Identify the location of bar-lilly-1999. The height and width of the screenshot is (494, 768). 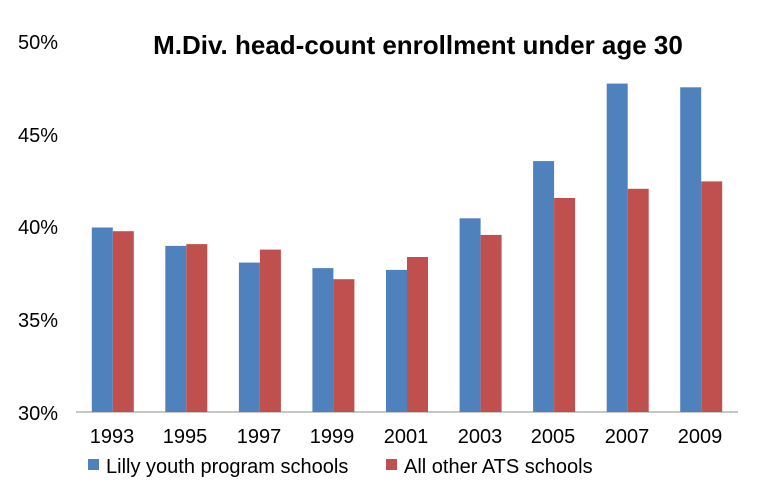
(323, 340).